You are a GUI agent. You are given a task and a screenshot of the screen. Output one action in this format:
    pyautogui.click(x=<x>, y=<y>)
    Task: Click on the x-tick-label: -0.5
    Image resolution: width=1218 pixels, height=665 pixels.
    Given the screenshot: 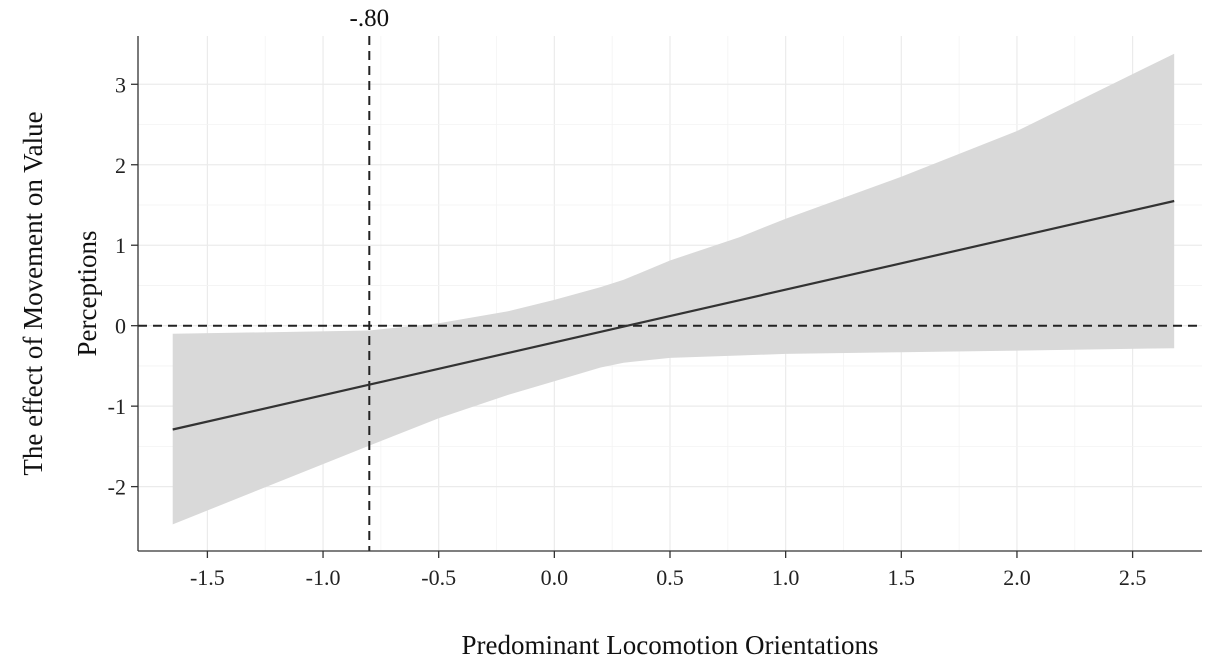 What is the action you would take?
    pyautogui.click(x=438, y=577)
    